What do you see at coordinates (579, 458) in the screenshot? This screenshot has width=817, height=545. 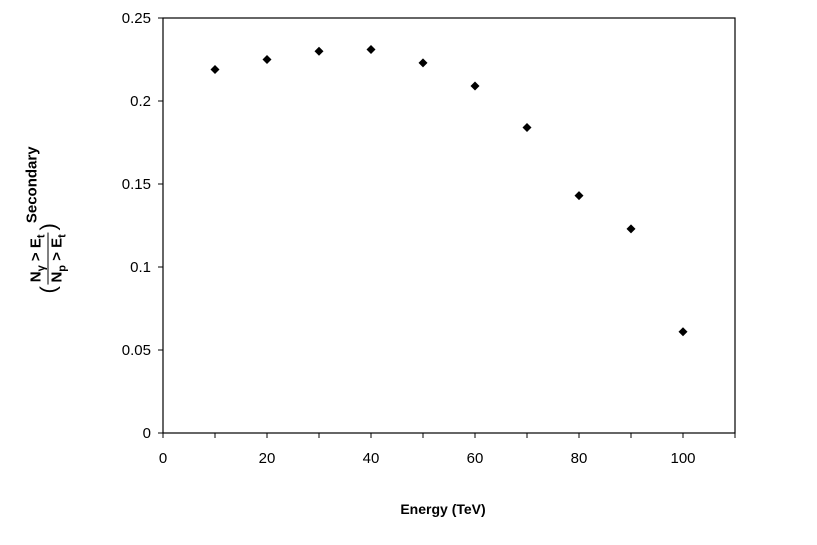 I see `x-tick-label: 80` at bounding box center [579, 458].